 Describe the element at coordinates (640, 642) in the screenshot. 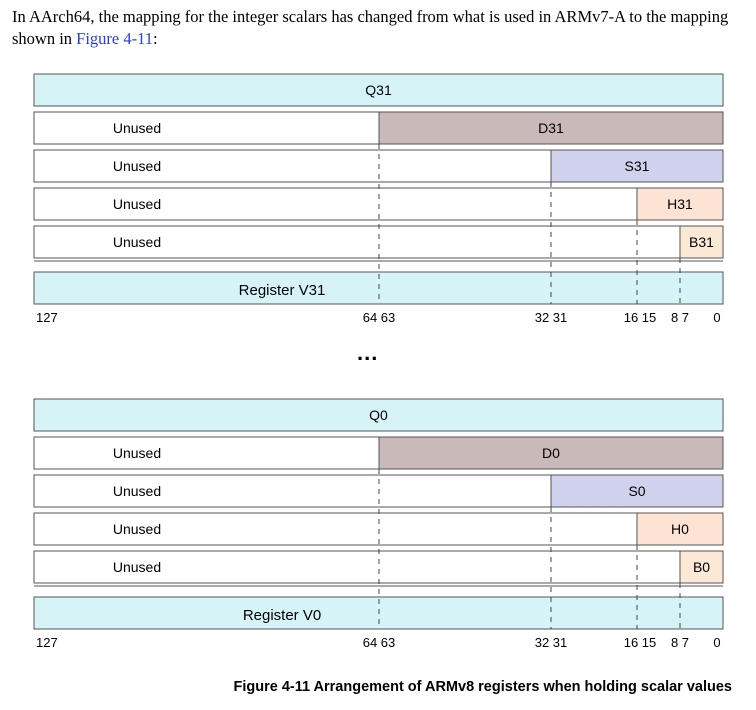

I see `group-1-bit-16-15: 16 15` at that location.